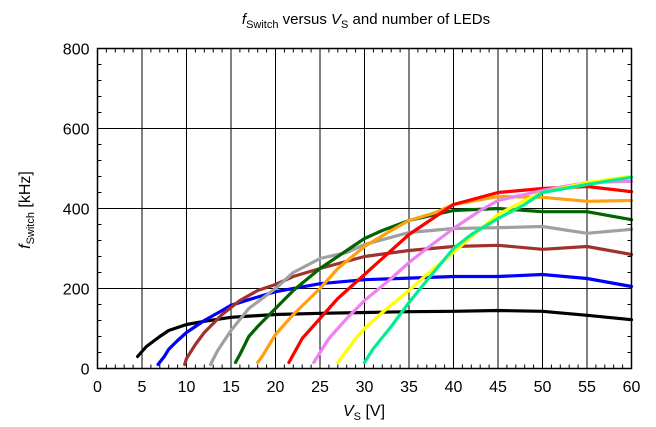  What do you see at coordinates (357, 417) in the screenshot?
I see `xlabel-sub: S` at bounding box center [357, 417].